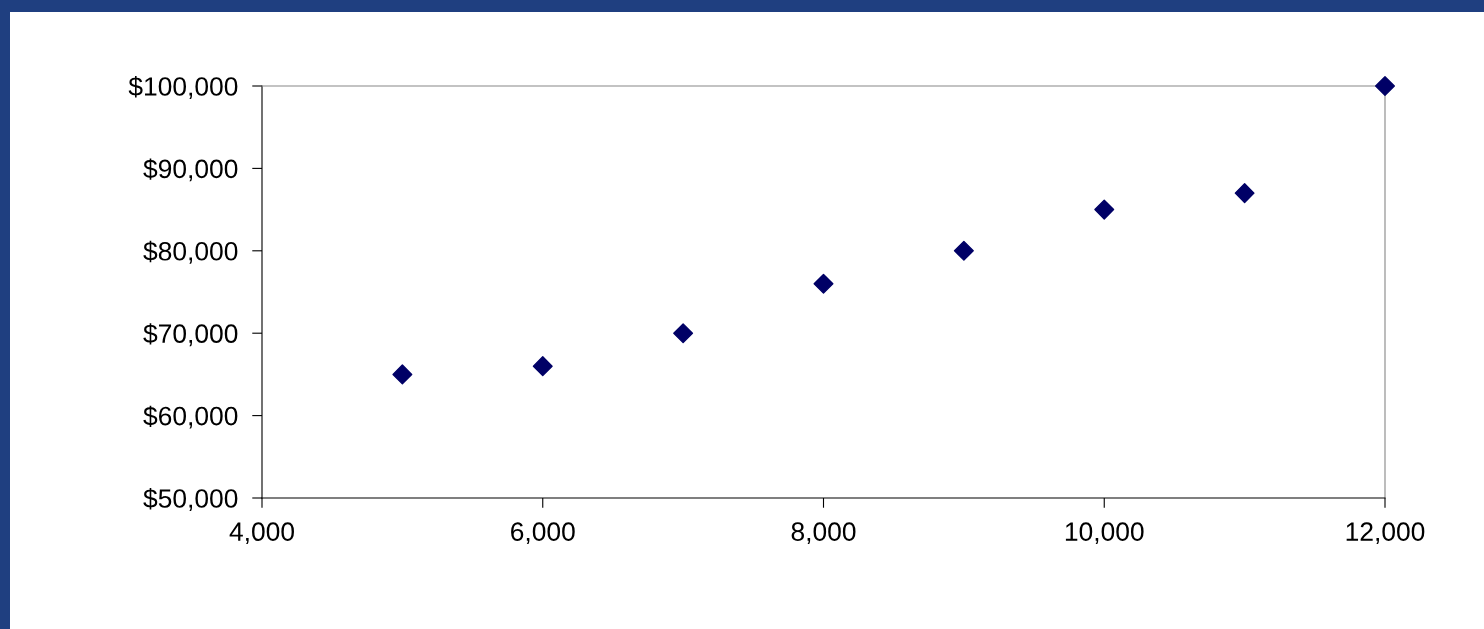 Image resolution: width=1484 pixels, height=629 pixels. What do you see at coordinates (190, 170) in the screenshot?
I see `y-tick-label: $90,000` at bounding box center [190, 170].